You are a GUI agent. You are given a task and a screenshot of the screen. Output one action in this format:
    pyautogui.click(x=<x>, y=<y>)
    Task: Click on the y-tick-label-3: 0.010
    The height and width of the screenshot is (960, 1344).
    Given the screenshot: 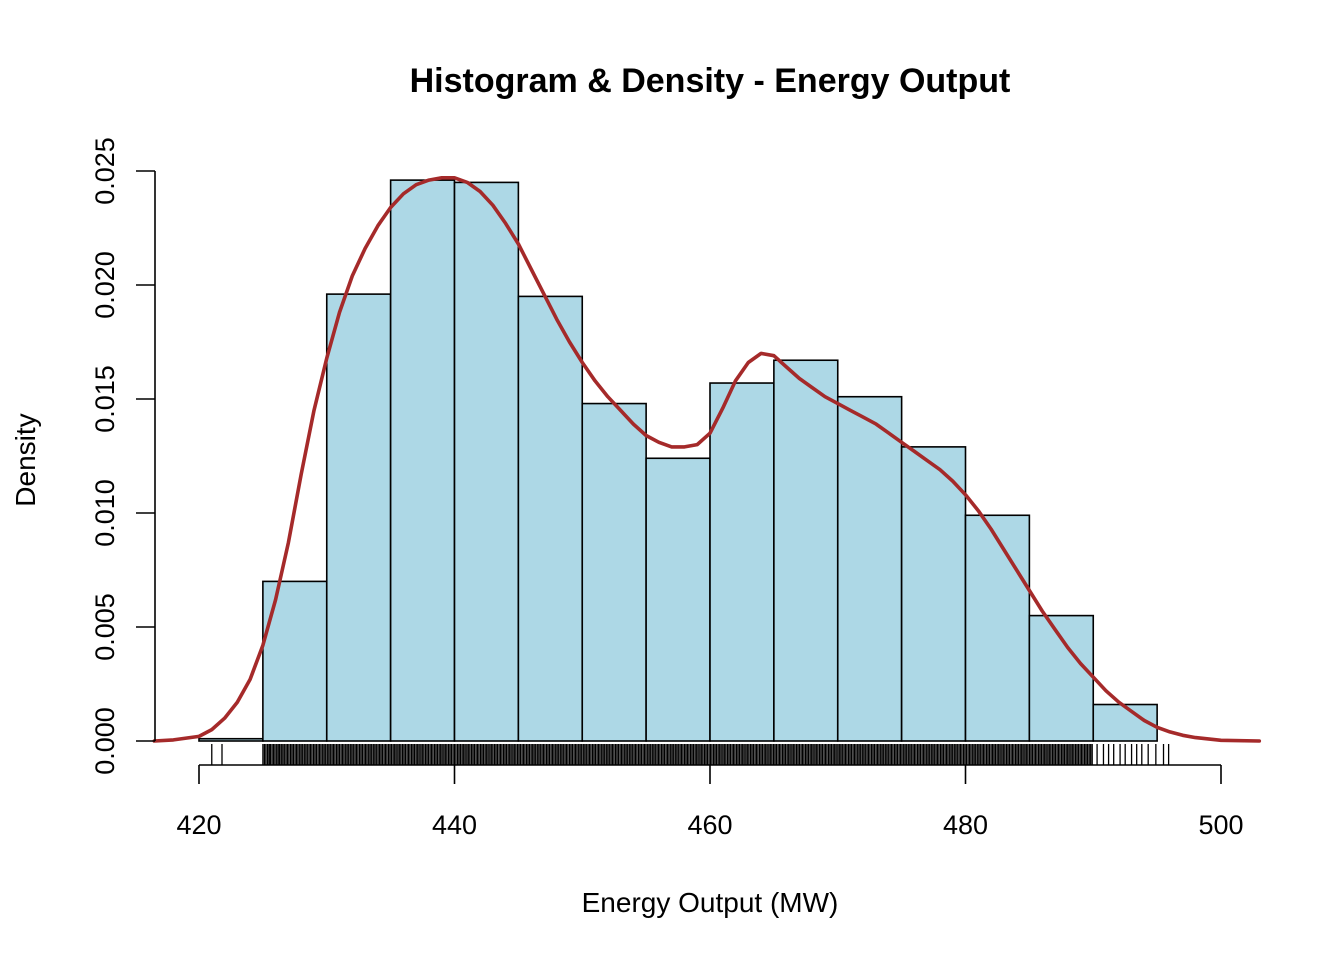 What is the action you would take?
    pyautogui.click(x=105, y=513)
    